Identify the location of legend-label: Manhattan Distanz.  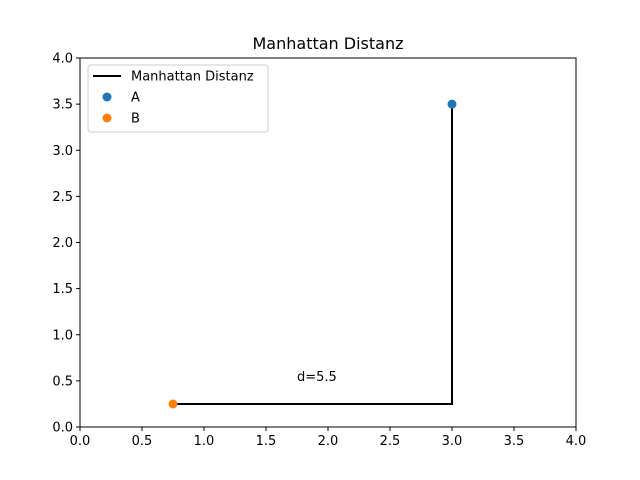
(192, 77).